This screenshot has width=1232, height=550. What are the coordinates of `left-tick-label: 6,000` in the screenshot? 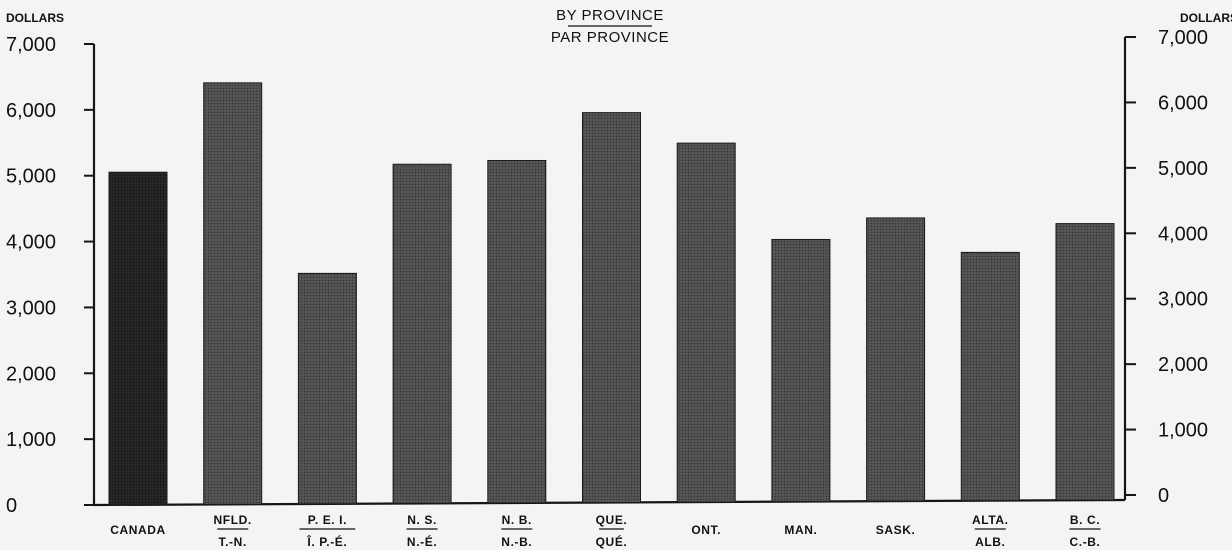 It's located at (31, 111).